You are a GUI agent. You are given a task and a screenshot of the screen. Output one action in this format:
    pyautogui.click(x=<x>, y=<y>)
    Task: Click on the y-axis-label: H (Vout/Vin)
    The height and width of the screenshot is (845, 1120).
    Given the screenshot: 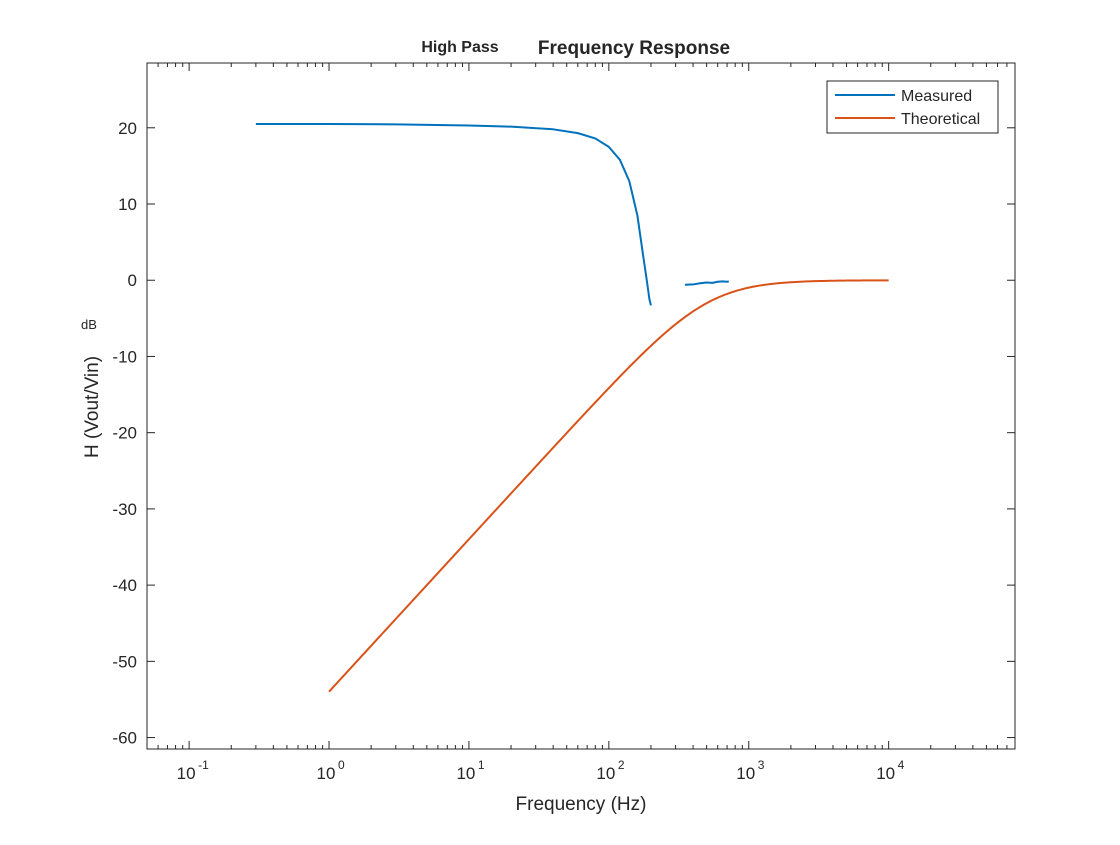 What is the action you would take?
    pyautogui.click(x=92, y=407)
    